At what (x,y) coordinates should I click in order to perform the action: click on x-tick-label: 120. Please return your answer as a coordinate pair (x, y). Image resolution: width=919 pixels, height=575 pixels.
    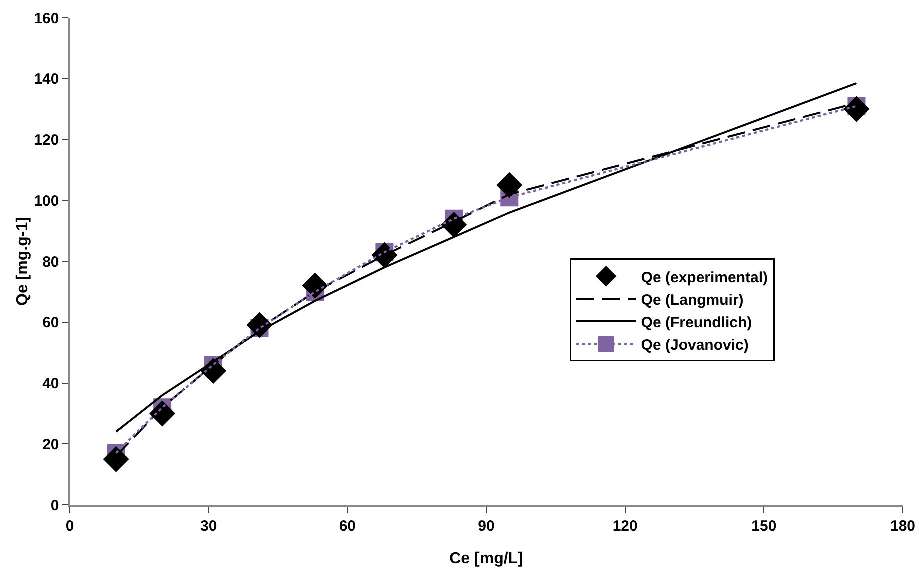
    Looking at the image, I should click on (625, 526).